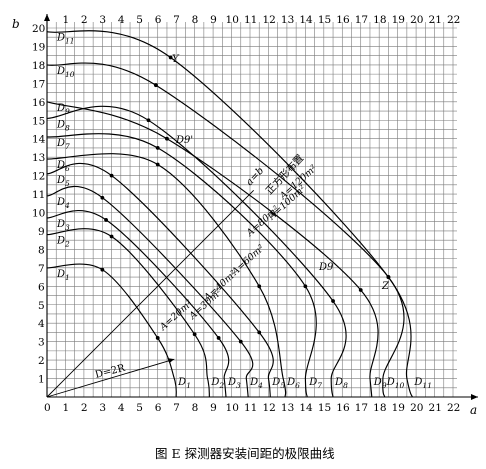  I want to click on point-z-label: Z, so click(385, 286).